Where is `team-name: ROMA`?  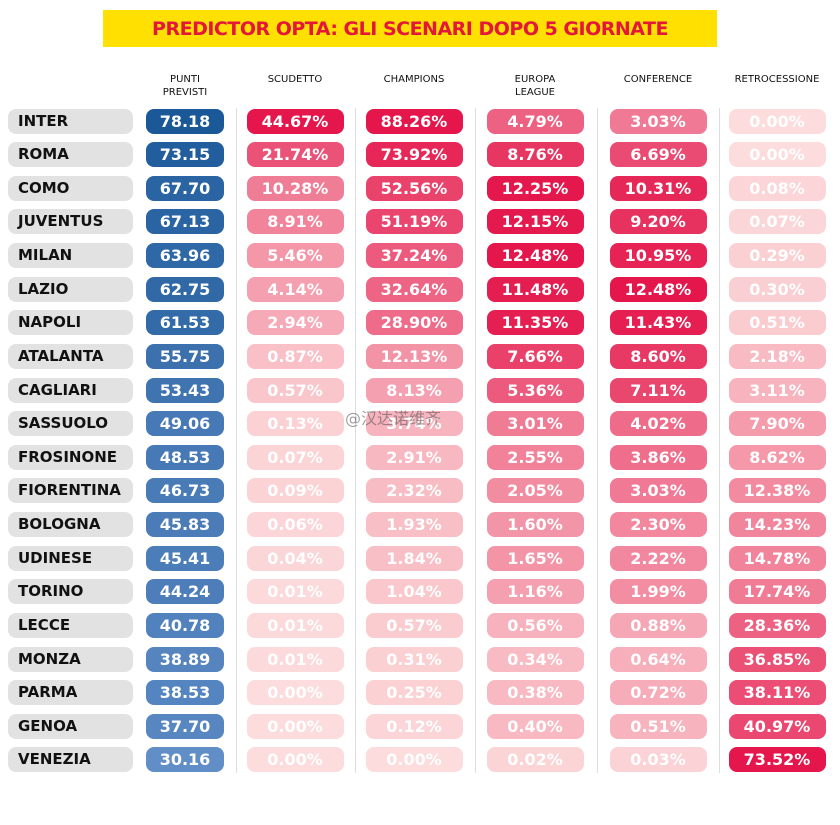 team-name: ROMA is located at coordinates (70, 155).